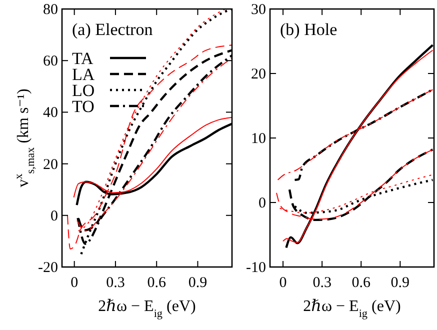 Image resolution: width=437 pixels, height=330 pixels. Describe the element at coordinates (48, 268) in the screenshot. I see `y-tick-label: -20` at that location.